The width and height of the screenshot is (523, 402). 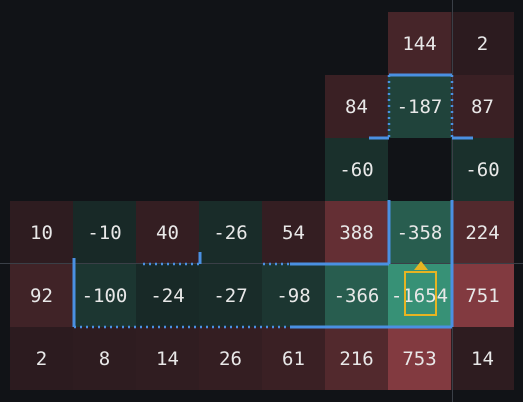 What do you see at coordinates (452, 201) in the screenshot?
I see `crosshair-vertical` at bounding box center [452, 201].